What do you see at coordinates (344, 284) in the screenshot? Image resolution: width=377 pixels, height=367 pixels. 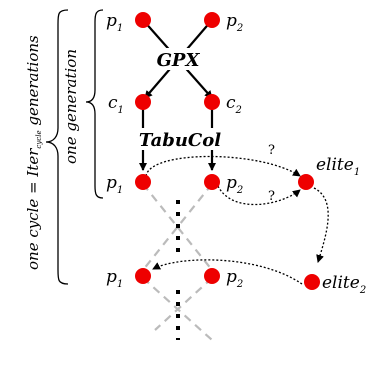 I see `label-elite2: elite2` at bounding box center [344, 284].